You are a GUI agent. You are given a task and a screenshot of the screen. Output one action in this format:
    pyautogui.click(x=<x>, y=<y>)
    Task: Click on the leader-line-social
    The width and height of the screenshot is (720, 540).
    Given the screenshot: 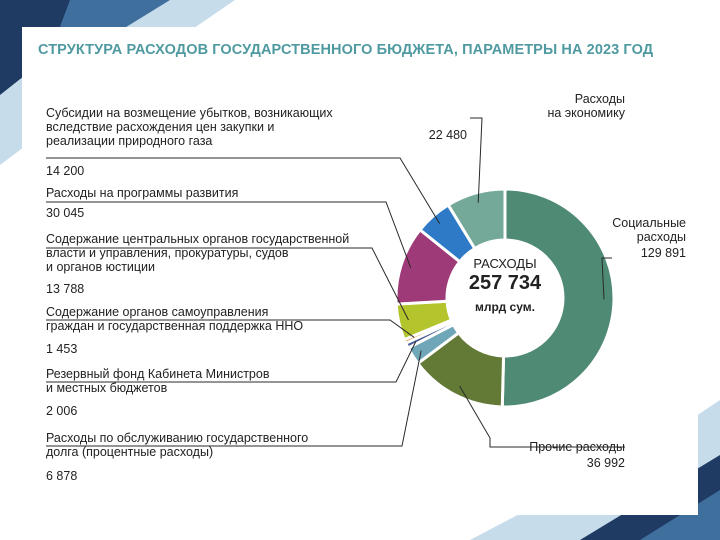 What is the action you would take?
    pyautogui.click(x=606, y=278)
    